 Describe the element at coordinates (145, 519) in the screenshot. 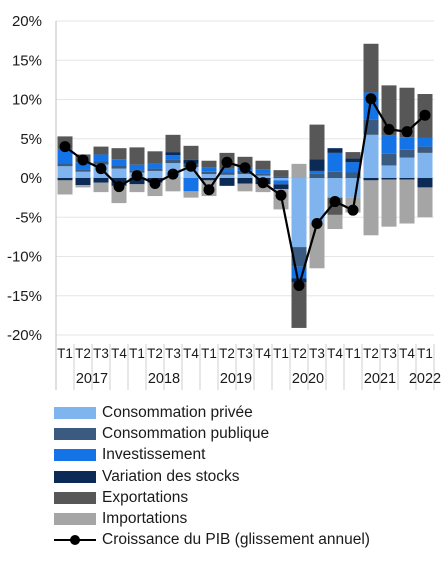

I see `legend-label: Importations` at that location.